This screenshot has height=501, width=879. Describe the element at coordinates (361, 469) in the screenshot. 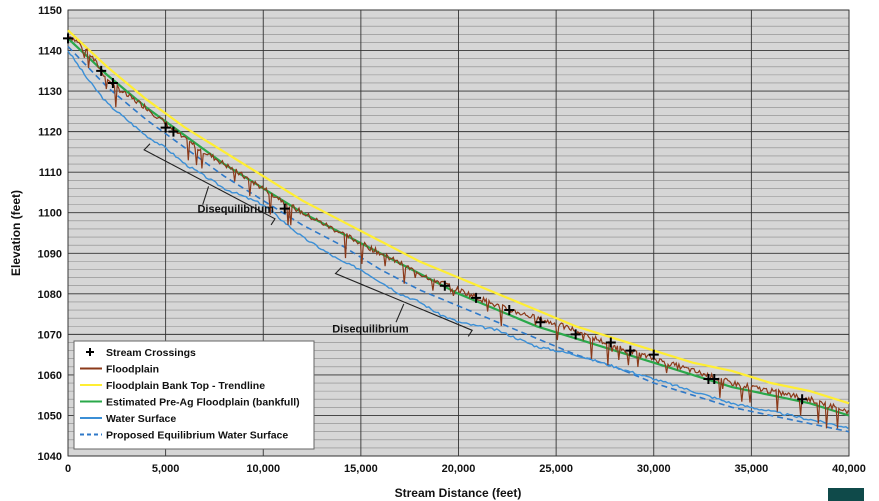

I see `x-tick-label: 15,000` at that location.